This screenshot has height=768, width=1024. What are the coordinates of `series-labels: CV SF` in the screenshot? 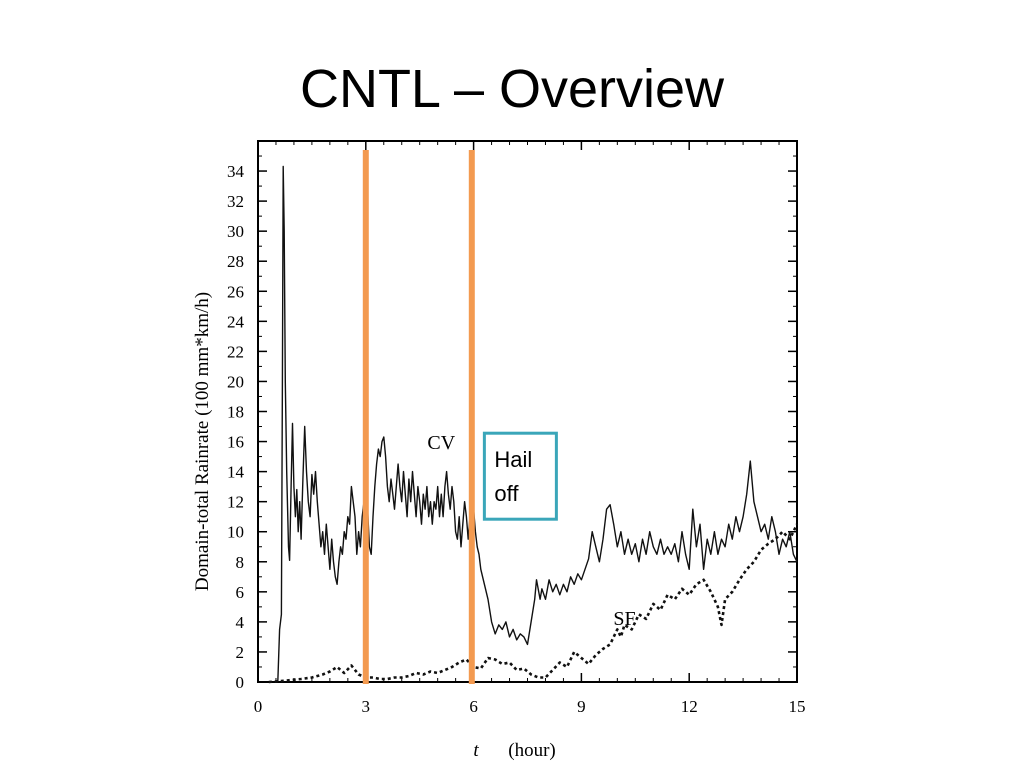 It's located at (531, 531).